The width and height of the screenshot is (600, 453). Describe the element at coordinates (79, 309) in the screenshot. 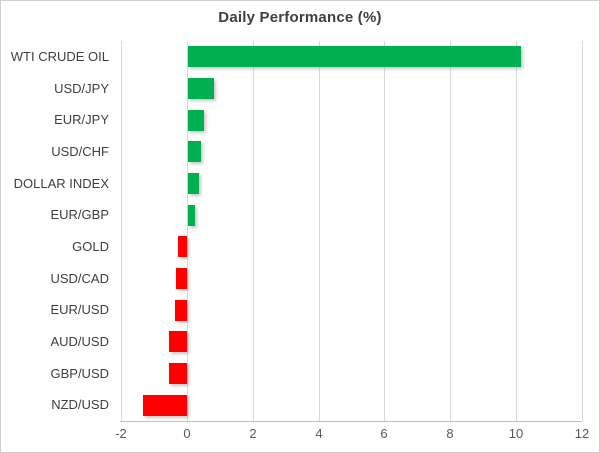

I see `category-label-eur-usd: EUR/USD` at that location.